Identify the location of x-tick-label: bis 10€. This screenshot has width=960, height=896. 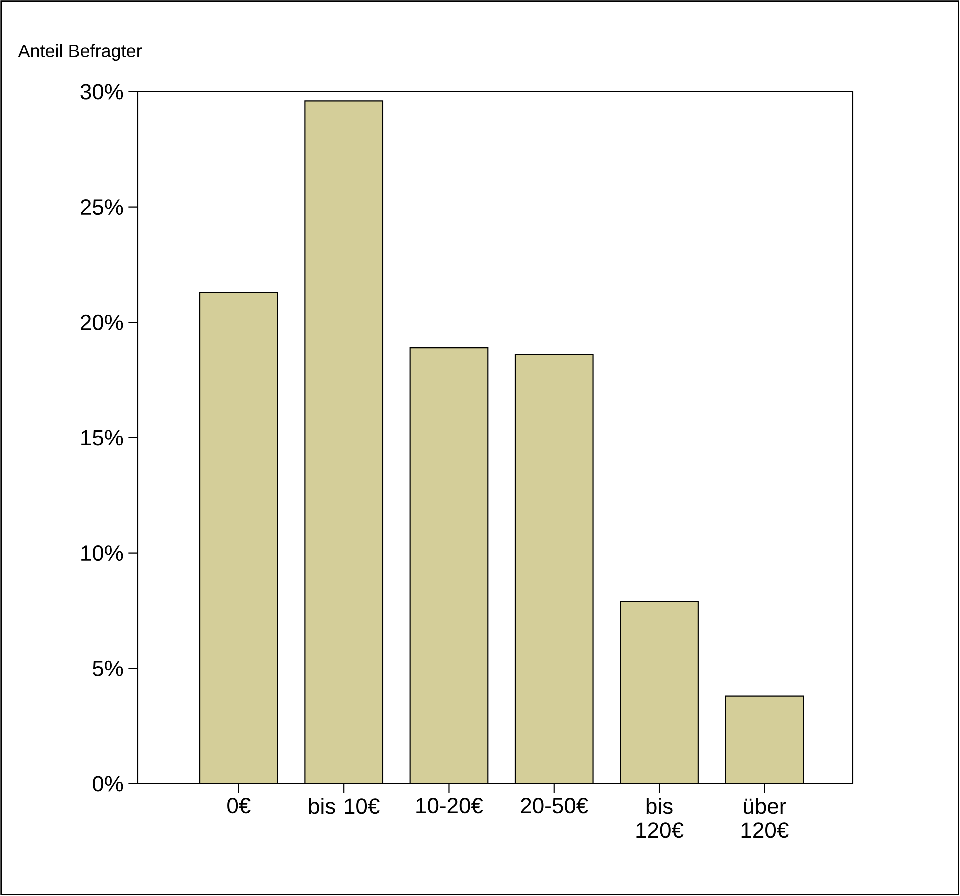
(344, 806).